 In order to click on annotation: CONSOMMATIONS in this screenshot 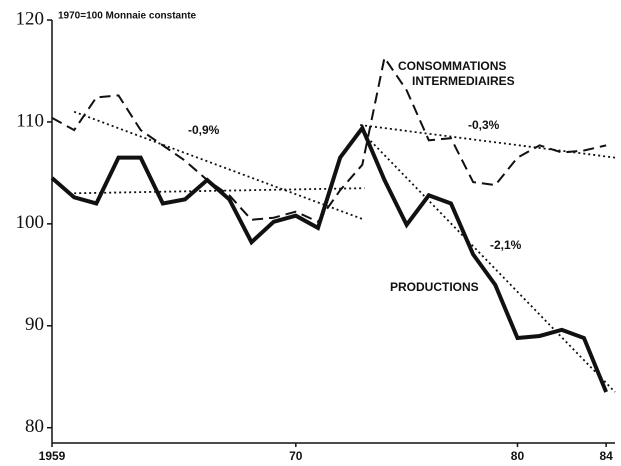, I will do `click(452, 66)`.